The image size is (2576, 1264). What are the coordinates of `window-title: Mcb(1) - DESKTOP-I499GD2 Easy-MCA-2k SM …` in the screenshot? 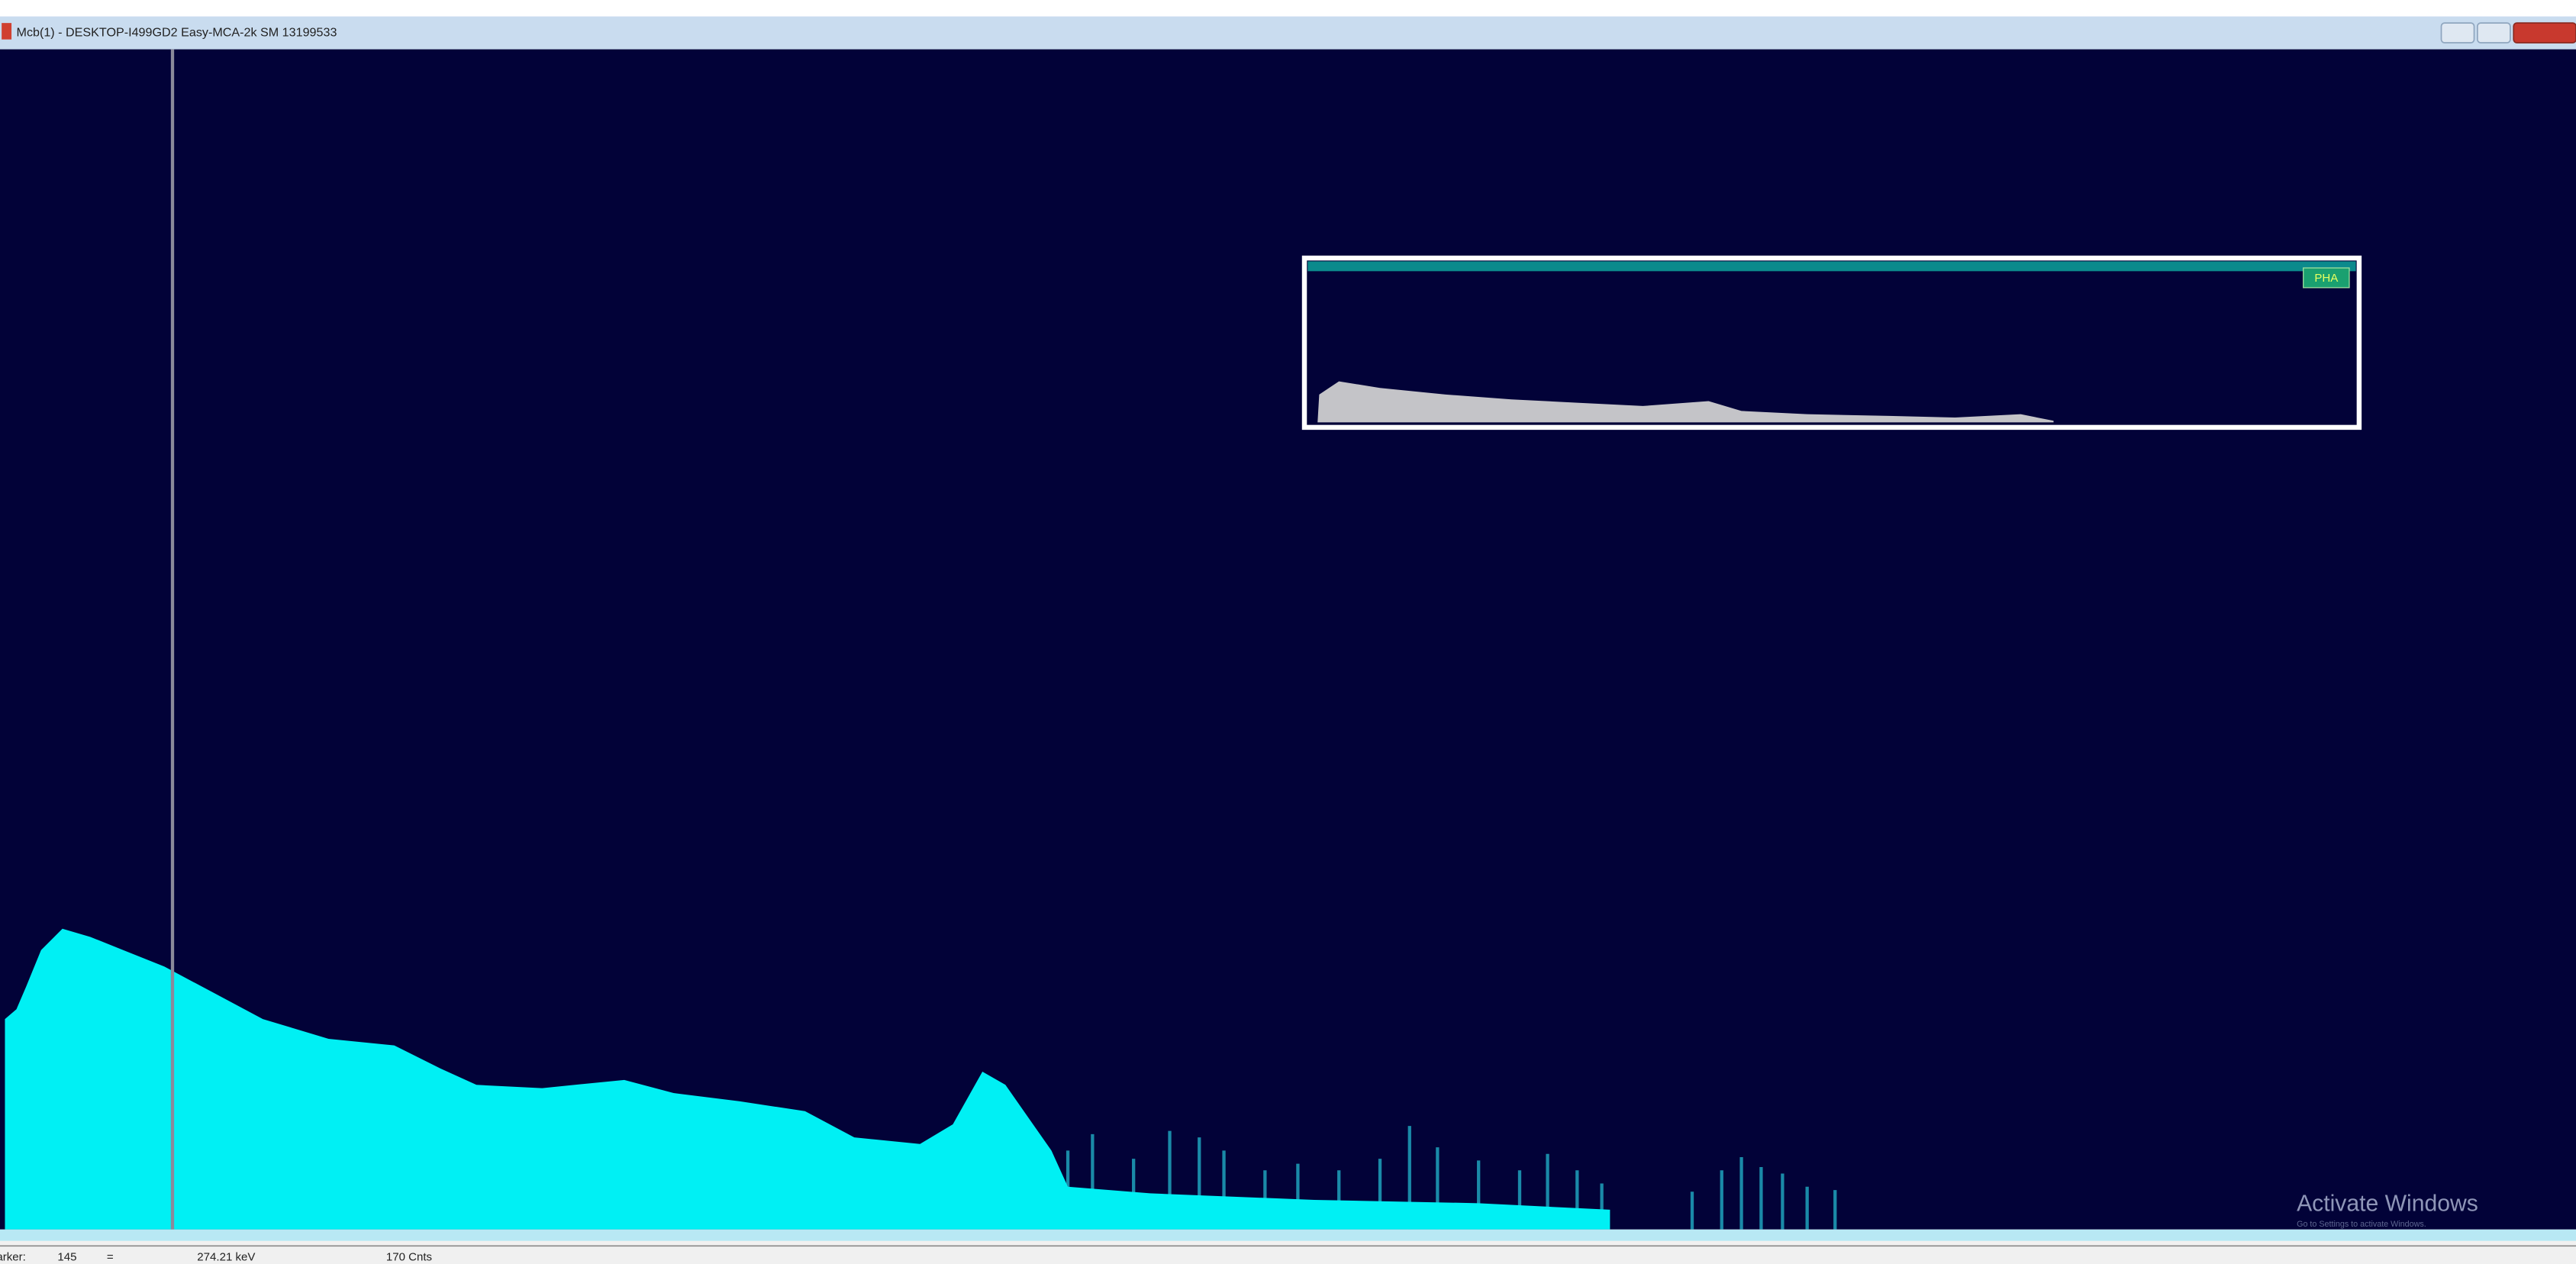 It's located at (177, 32).